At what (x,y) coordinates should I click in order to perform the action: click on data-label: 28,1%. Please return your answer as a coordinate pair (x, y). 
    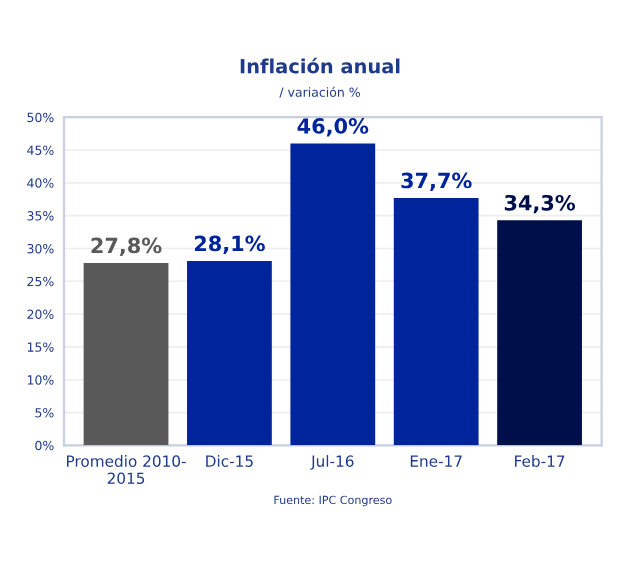
    Looking at the image, I should click on (229, 244).